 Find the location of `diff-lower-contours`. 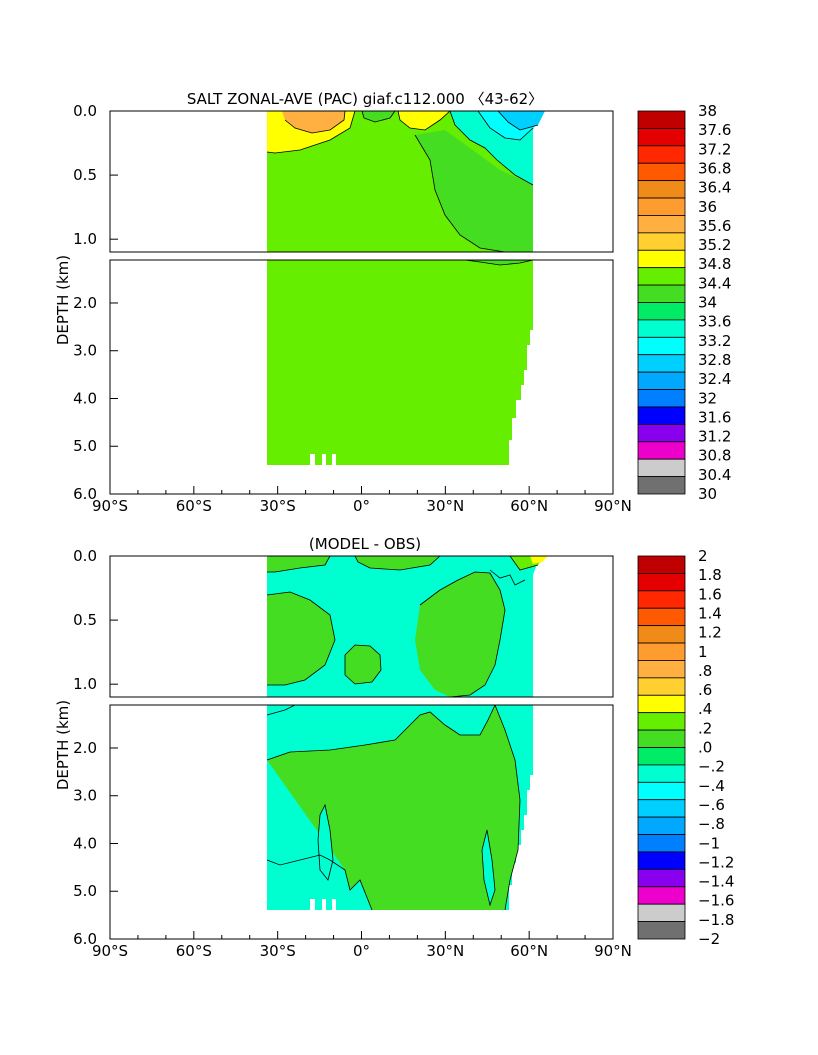

diff-lower-contours is located at coordinates (393, 808).